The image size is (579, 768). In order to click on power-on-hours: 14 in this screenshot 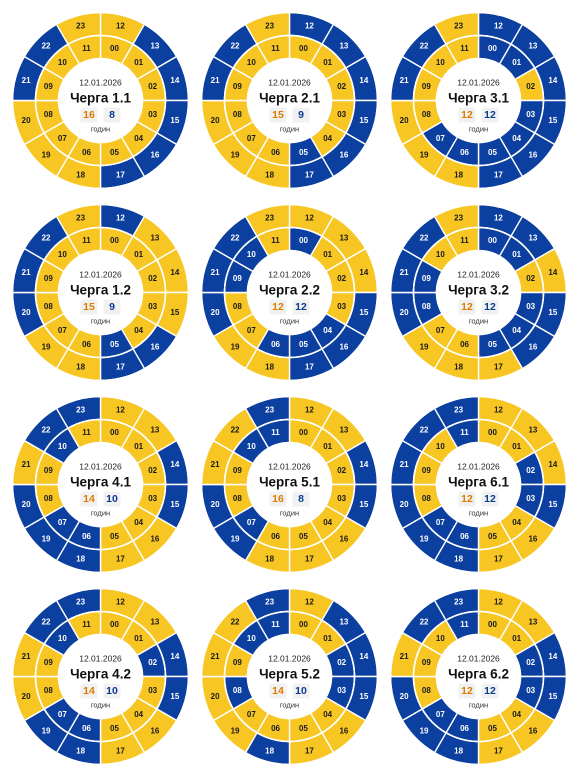, I will do `click(89, 499)`.